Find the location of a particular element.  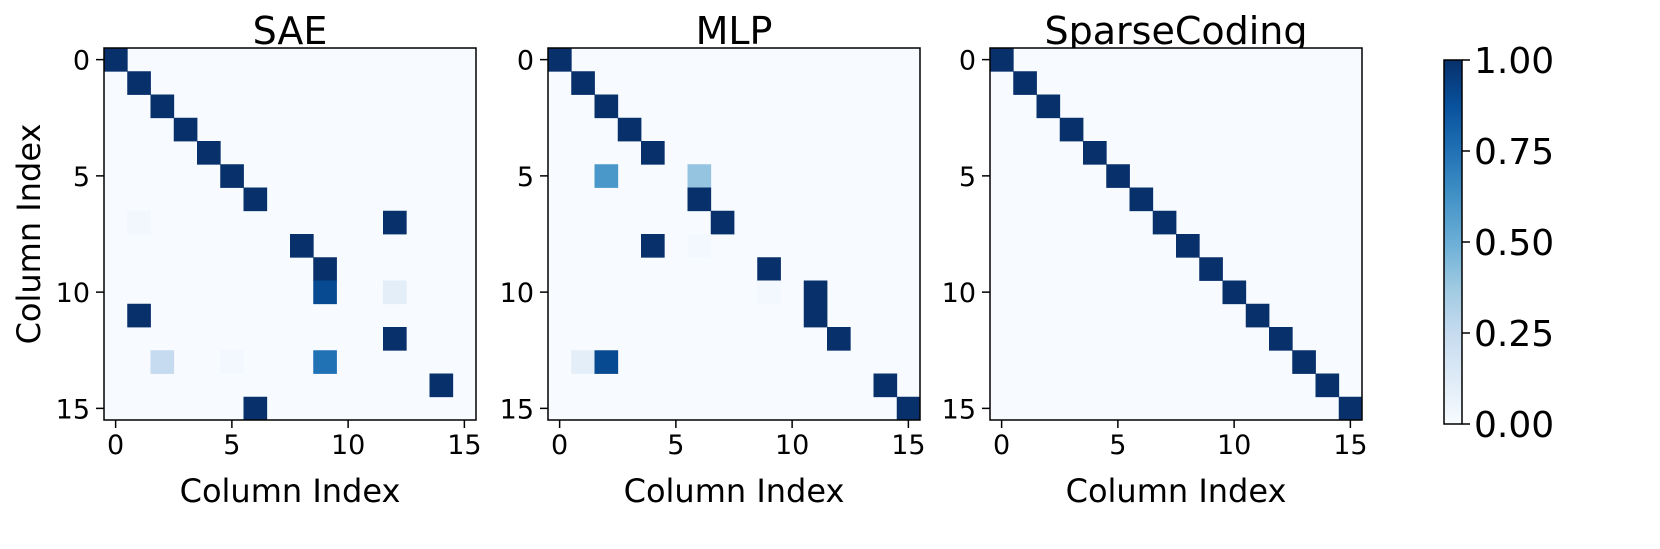

colorbar-tick-label: 0.75 is located at coordinates (1514, 152).